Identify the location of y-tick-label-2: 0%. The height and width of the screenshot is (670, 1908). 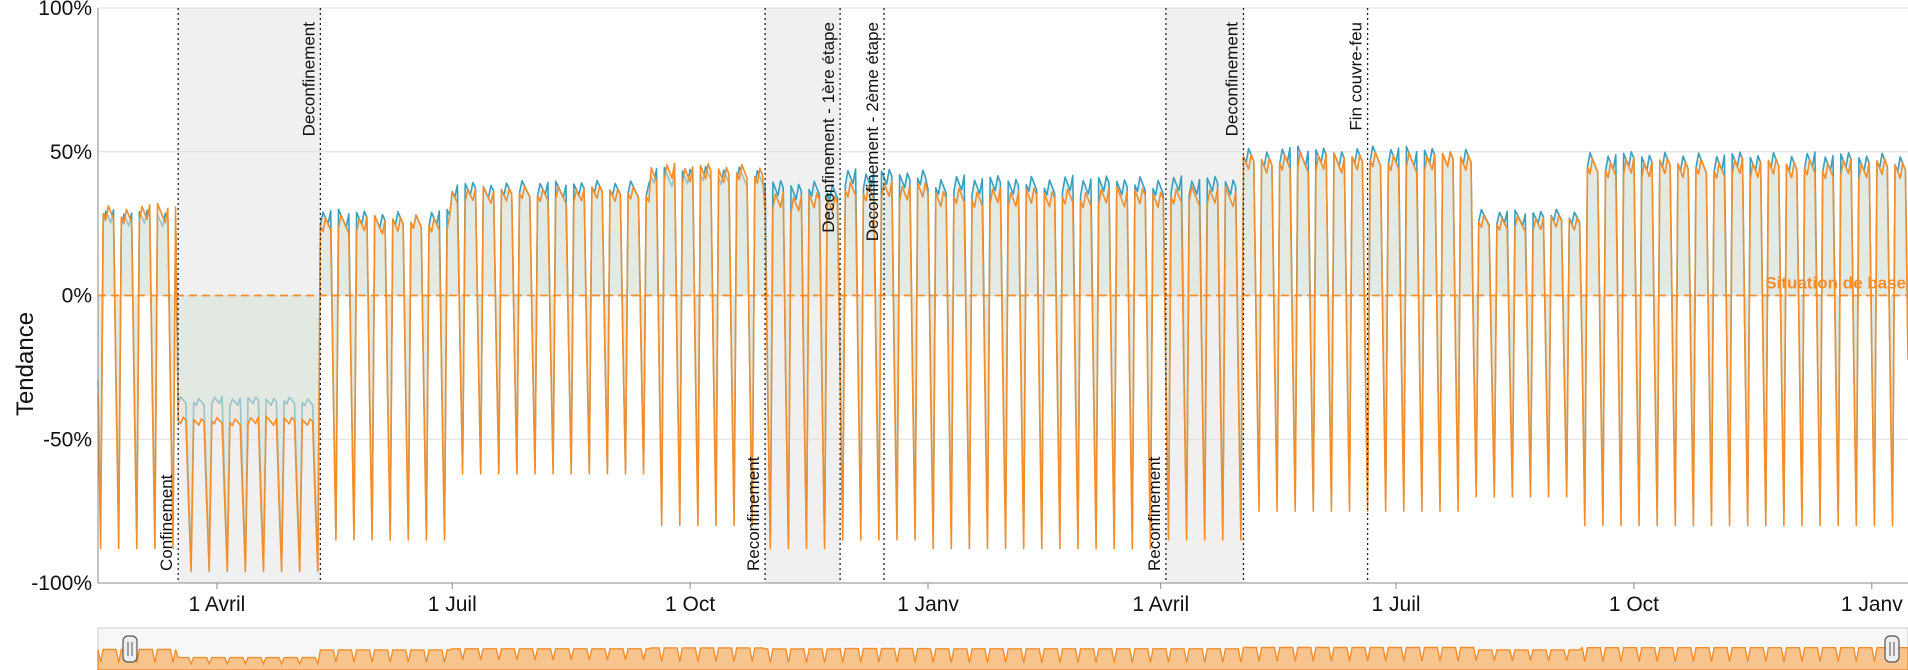
(77, 296).